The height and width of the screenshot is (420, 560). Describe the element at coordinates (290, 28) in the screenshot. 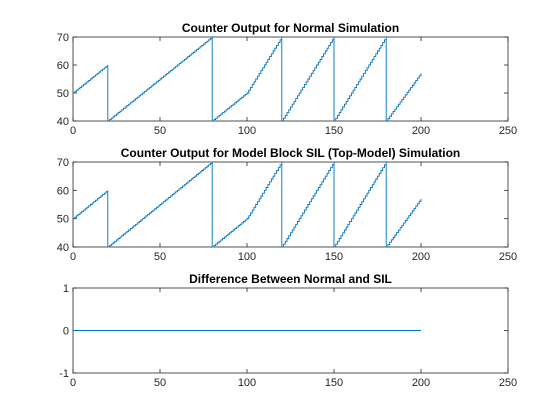

I see `chart-title: Counter Output for Normal Simulation` at that location.